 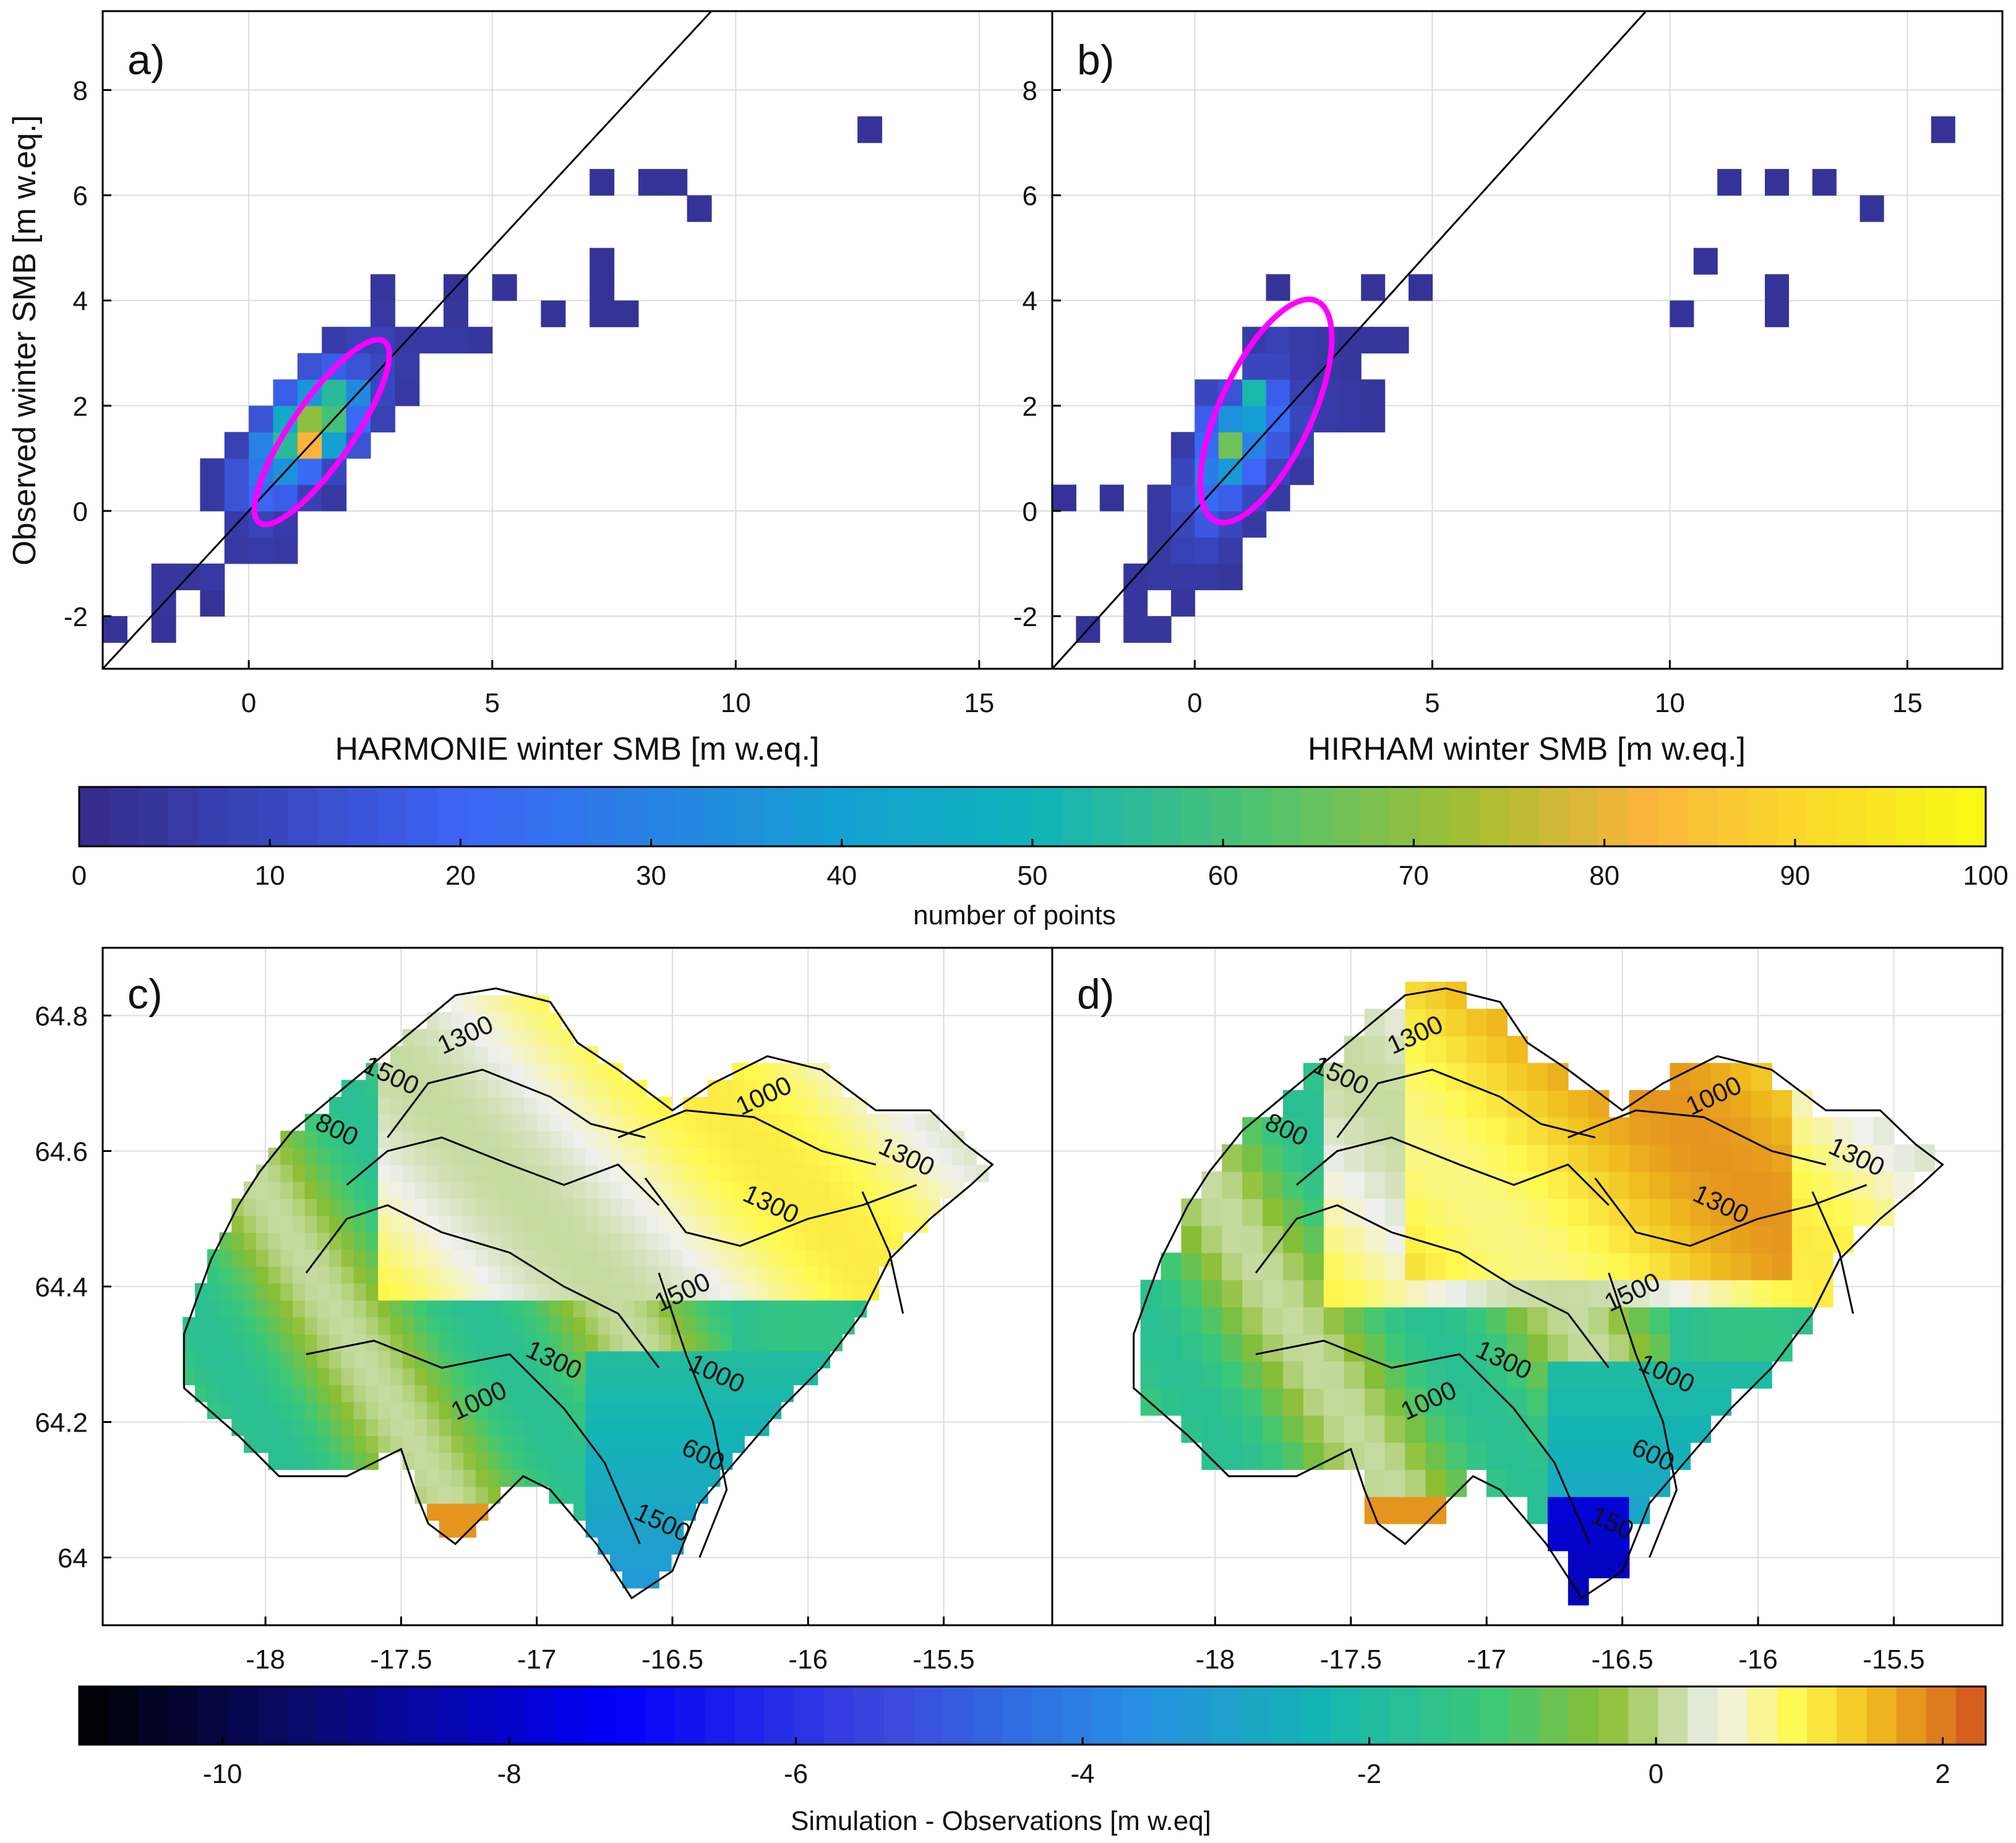 I want to click on panel-c-elevation-contours, so click(x=611, y=1313).